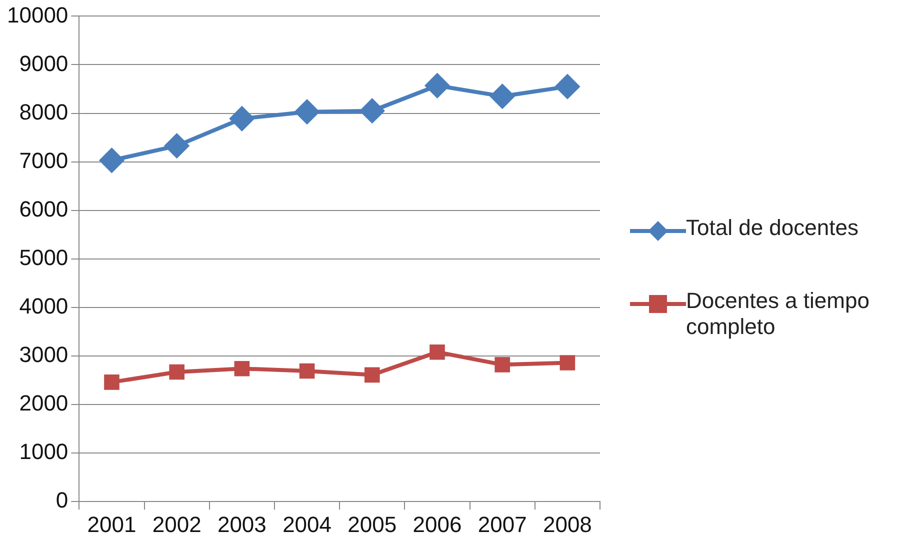 This screenshot has width=916, height=546. Describe the element at coordinates (37, 15) in the screenshot. I see `y-tick-label: 10000` at that location.